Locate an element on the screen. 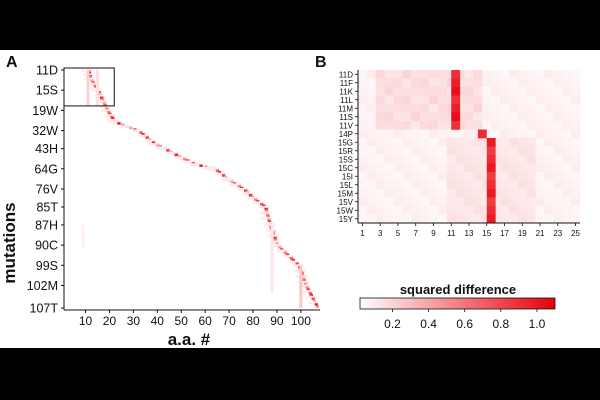  heatmap-a-streak is located at coordinates (97, 88).